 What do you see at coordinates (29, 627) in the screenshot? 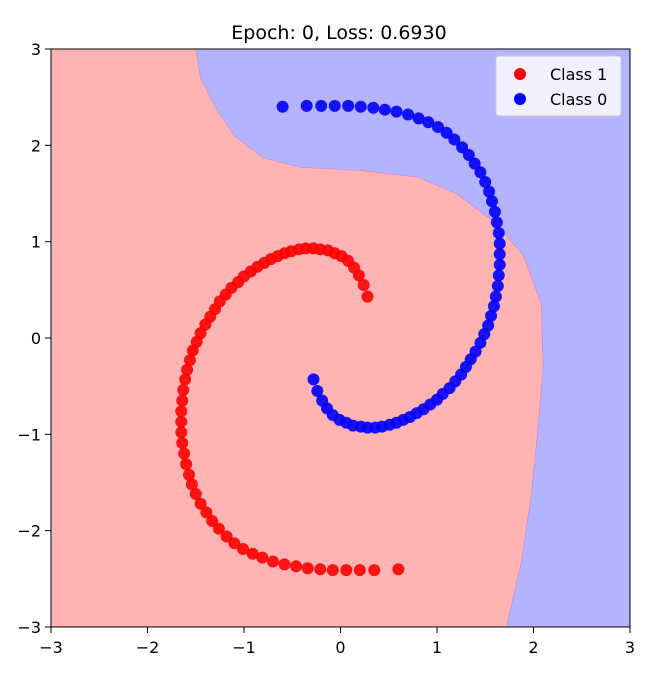
I see `y-tick-label: −3` at bounding box center [29, 627].